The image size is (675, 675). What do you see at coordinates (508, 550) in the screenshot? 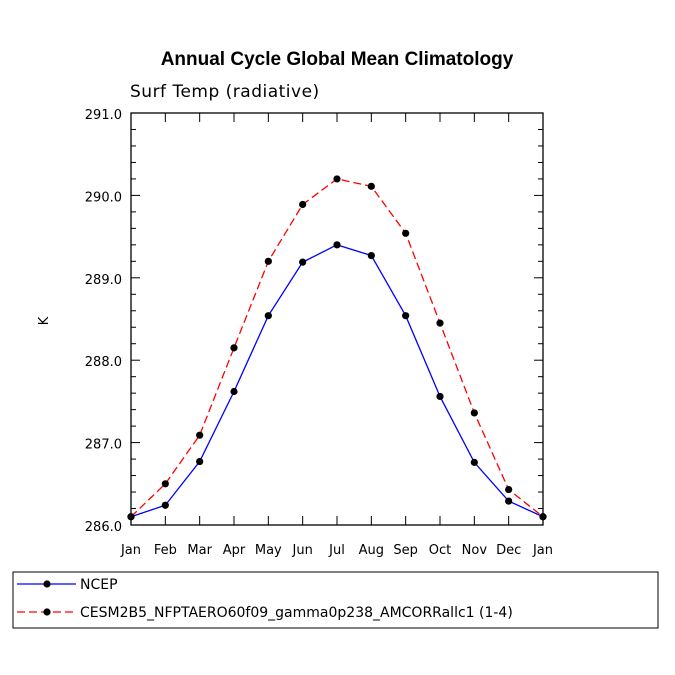
I see `x-tick-label: Dec` at bounding box center [508, 550].